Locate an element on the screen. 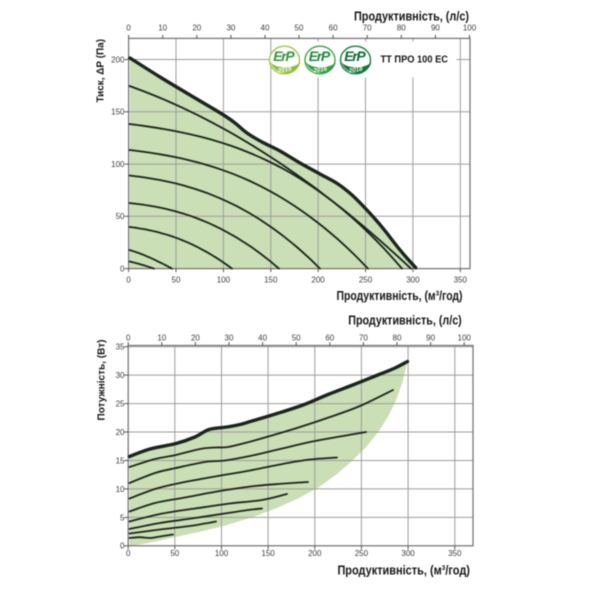 The height and width of the screenshot is (605, 600). svg-text: Тиск, ΔР (Па) is located at coordinates (101, 71).